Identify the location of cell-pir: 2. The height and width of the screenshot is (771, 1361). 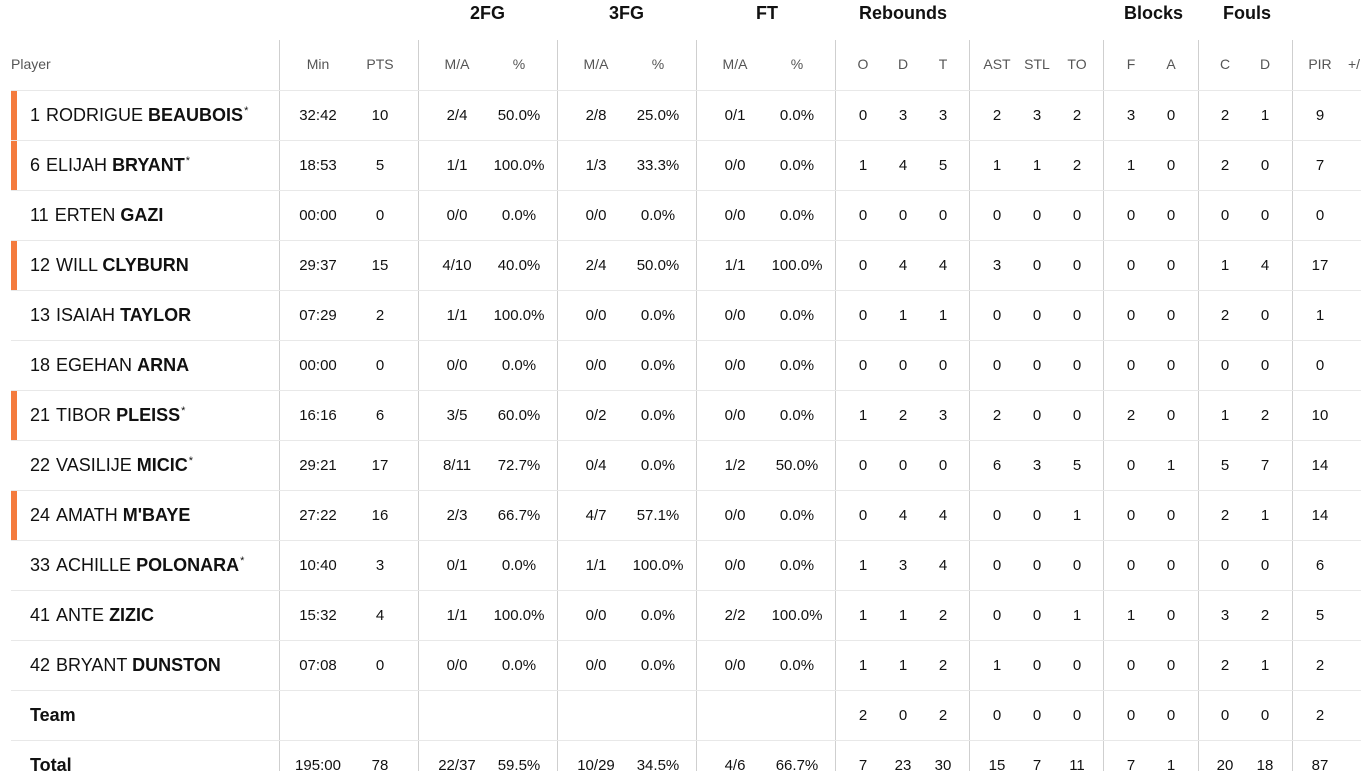
(1320, 715).